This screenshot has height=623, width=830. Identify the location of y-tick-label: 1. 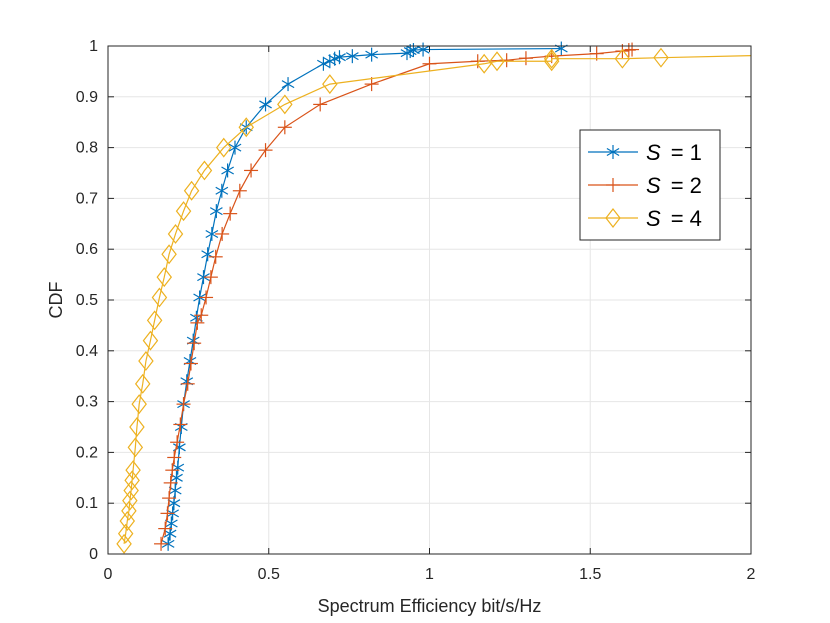
(93, 46).